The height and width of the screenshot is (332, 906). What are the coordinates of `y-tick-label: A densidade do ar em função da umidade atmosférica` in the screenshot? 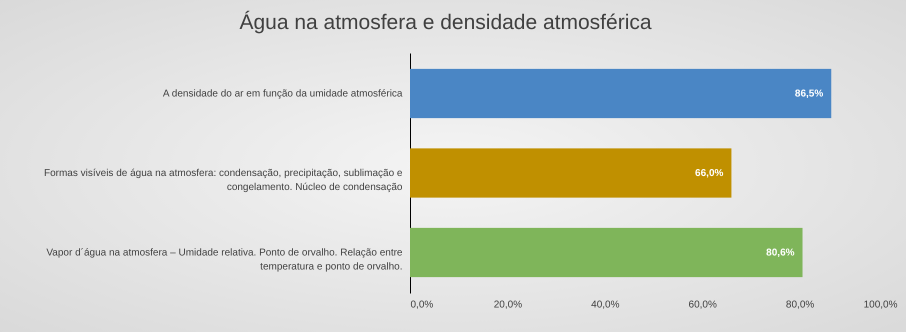 It's located at (282, 94).